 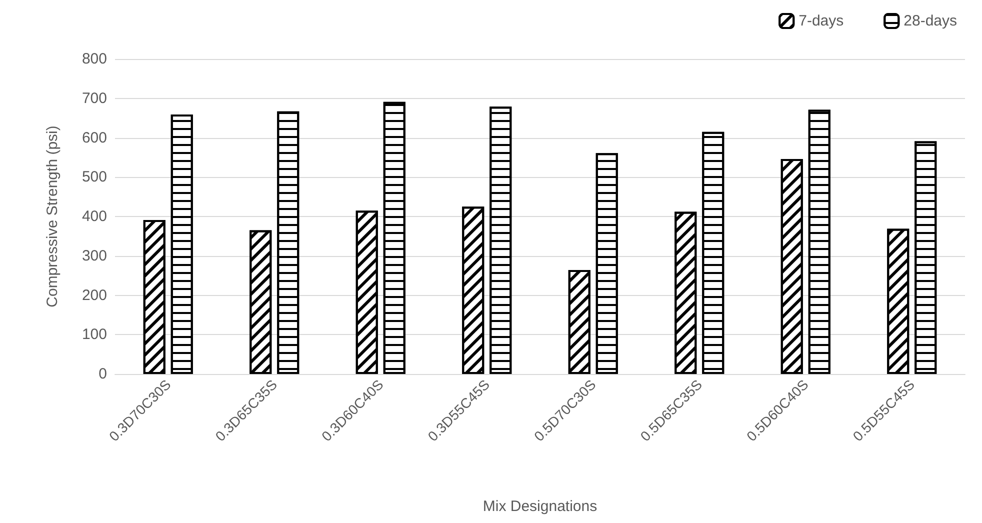 What do you see at coordinates (94, 59) in the screenshot?
I see `y-tick-label: 800` at bounding box center [94, 59].